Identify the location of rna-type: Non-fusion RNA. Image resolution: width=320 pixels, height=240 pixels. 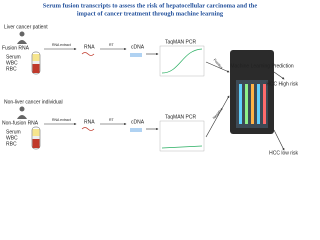
(20, 123).